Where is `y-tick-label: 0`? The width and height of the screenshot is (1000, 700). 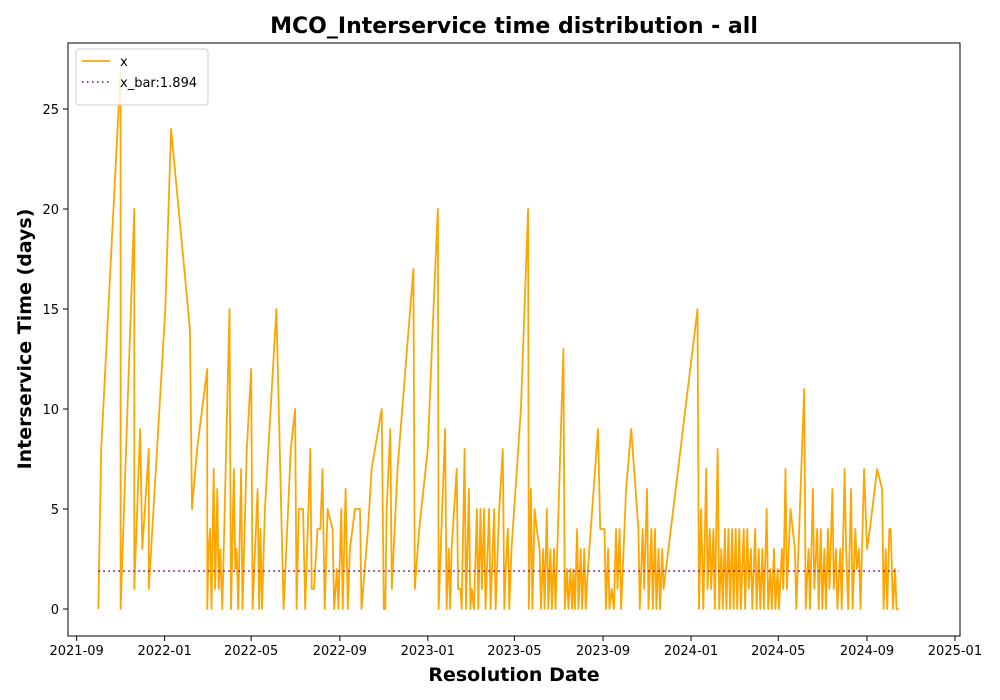
y-tick-label: 0 is located at coordinates (55, 610).